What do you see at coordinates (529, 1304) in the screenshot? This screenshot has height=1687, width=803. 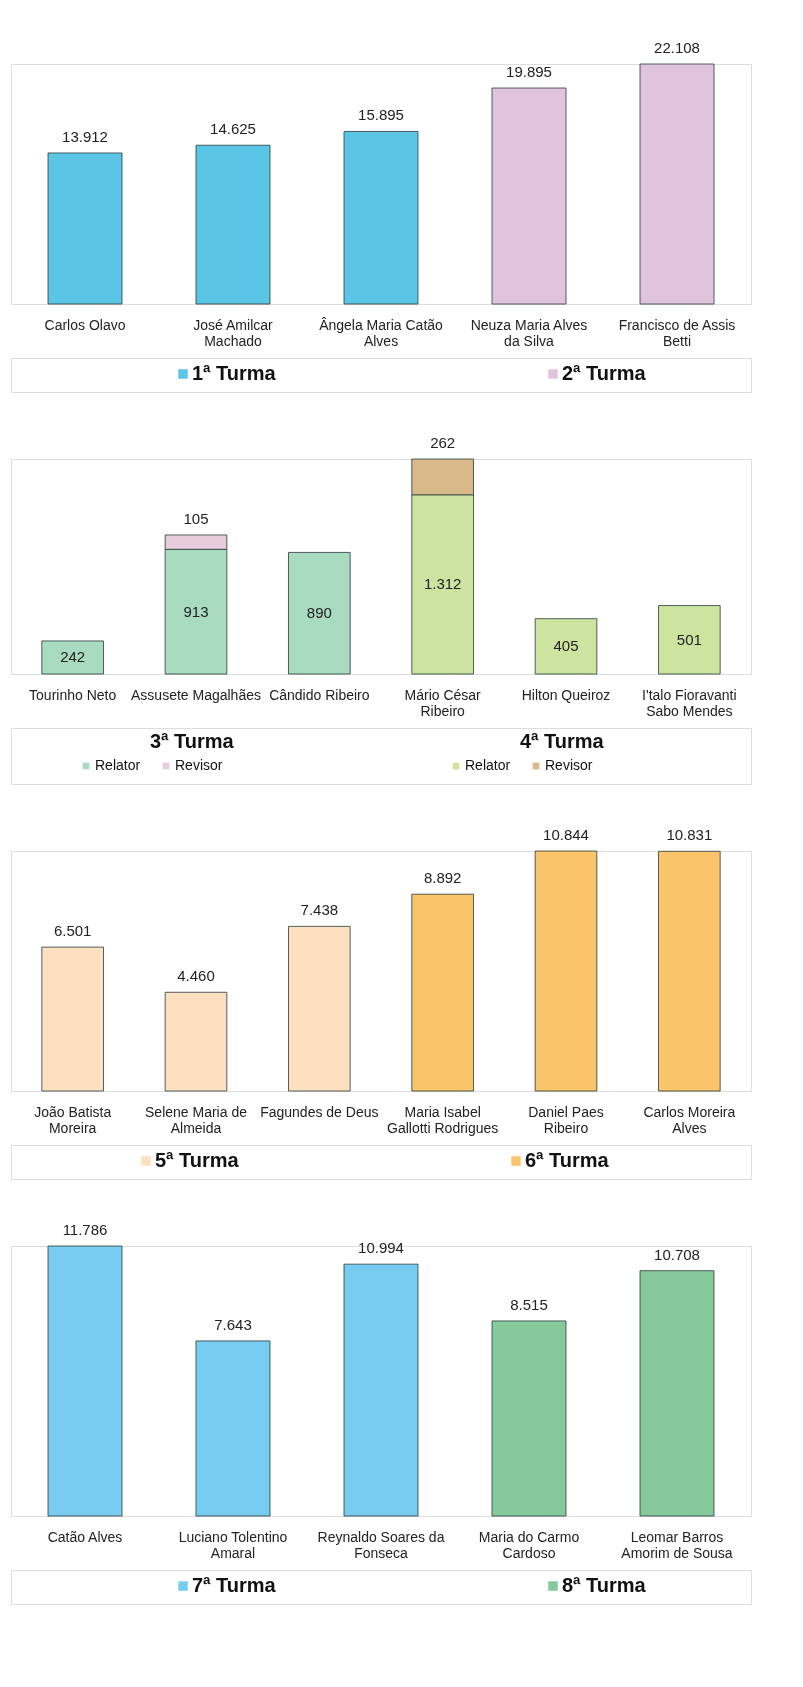 I see `data-label: 8.515` at bounding box center [529, 1304].